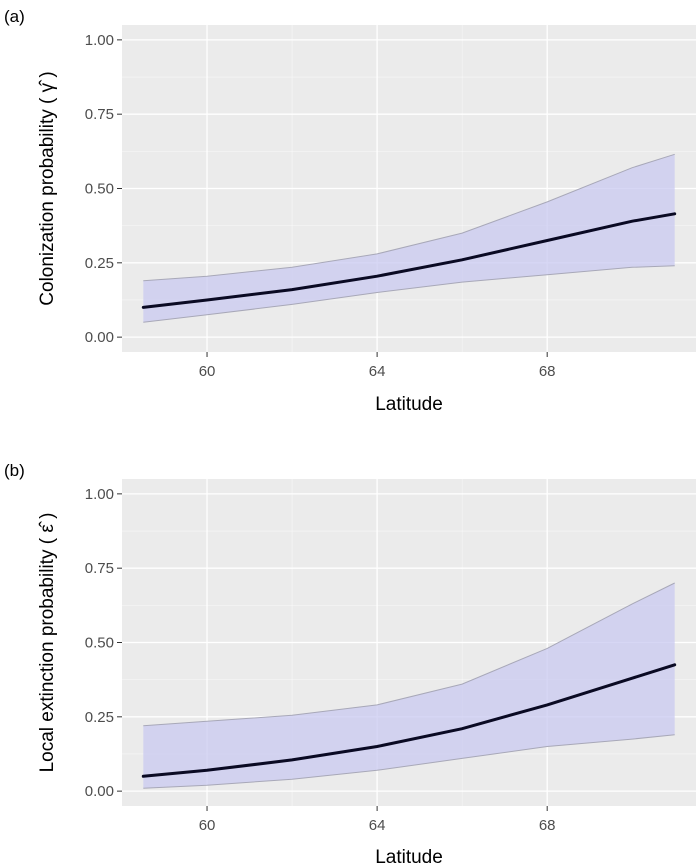  What do you see at coordinates (47, 188) in the screenshot?
I see `y-axis-title: Colonization probability ( γ̂ )` at bounding box center [47, 188].